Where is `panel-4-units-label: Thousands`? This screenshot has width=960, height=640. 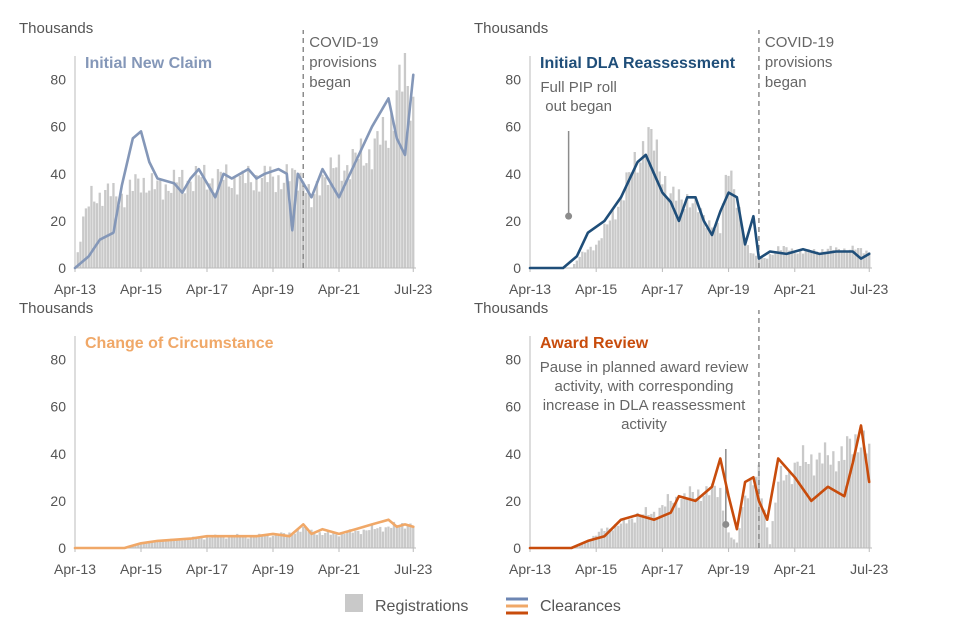 panel-4-units-label: Thousands is located at coordinates (511, 308).